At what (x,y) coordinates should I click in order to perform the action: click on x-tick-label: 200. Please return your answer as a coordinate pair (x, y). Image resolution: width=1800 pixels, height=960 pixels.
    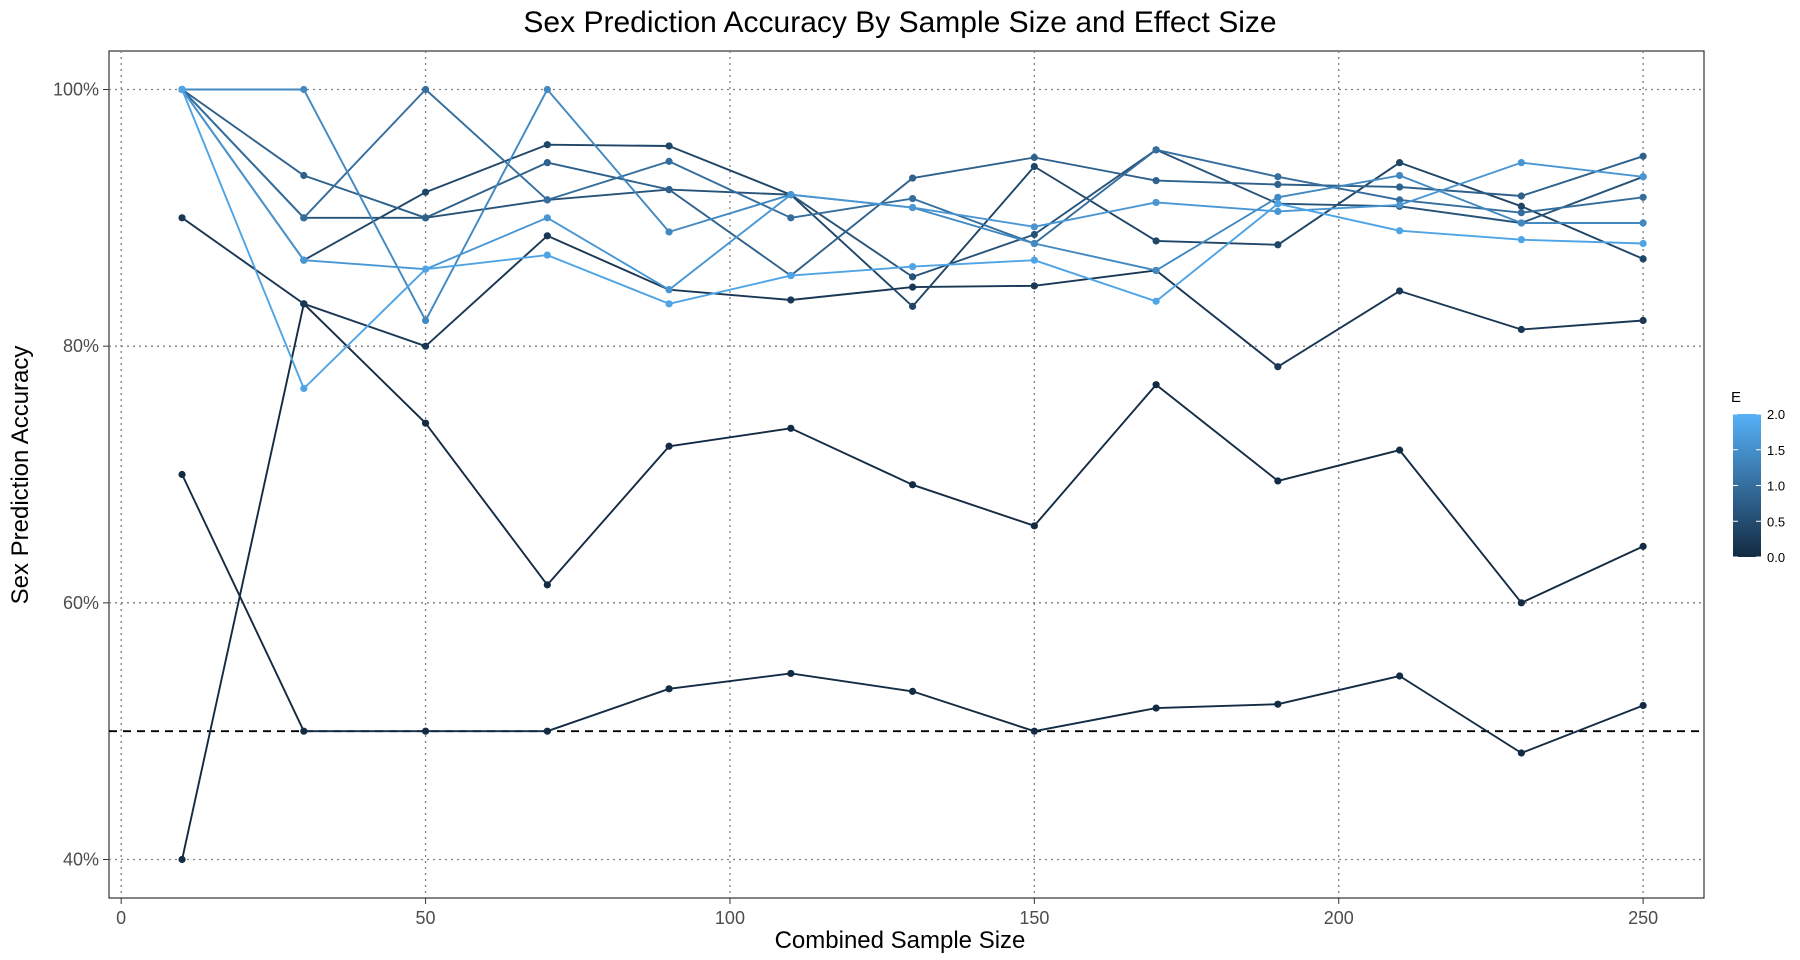
    Looking at the image, I should click on (1339, 918).